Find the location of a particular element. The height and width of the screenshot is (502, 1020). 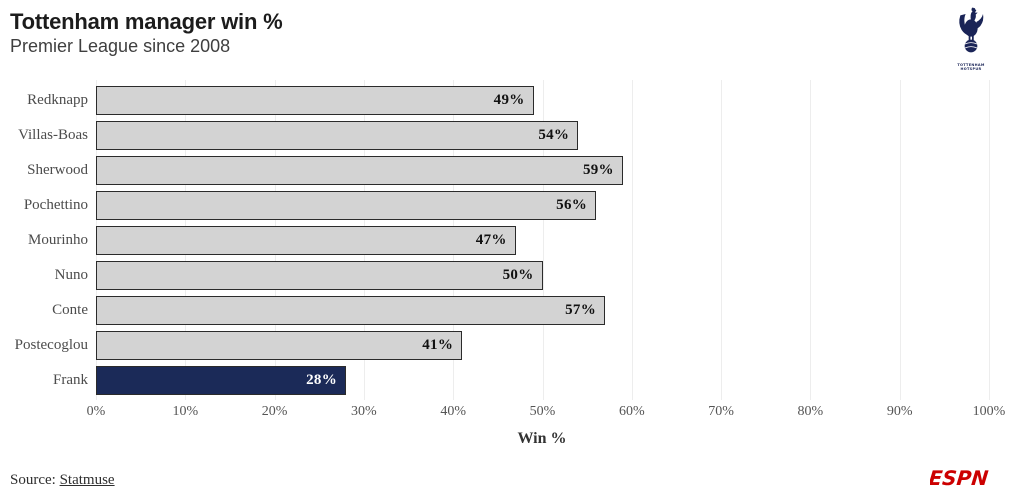

category-label-redknapp: Redknapp is located at coordinates (57, 100).